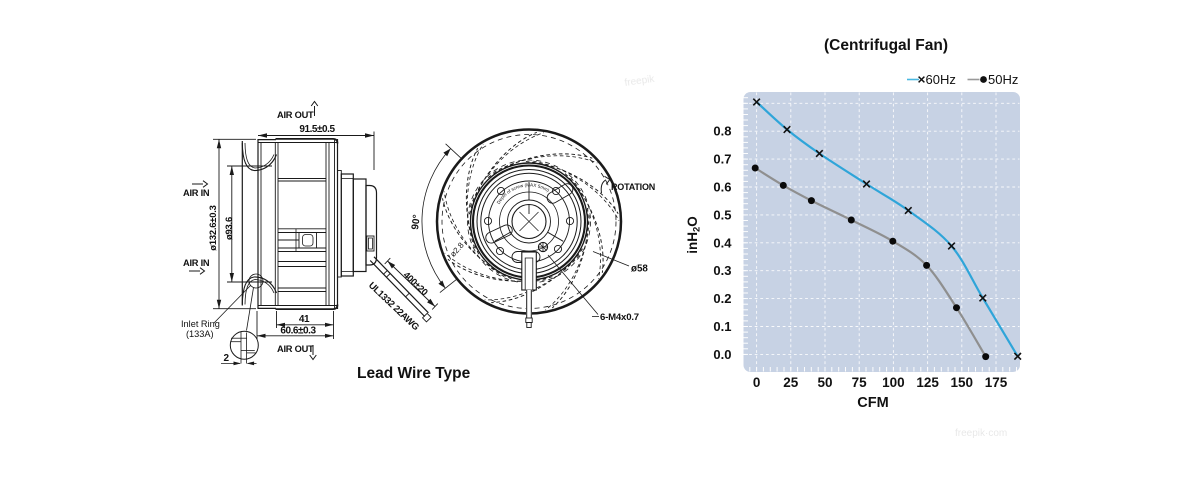 Image resolution: width=1200 pixels, height=500 pixels. What do you see at coordinates (722, 131) in the screenshot?
I see `svg-text: 0.8` at bounding box center [722, 131].